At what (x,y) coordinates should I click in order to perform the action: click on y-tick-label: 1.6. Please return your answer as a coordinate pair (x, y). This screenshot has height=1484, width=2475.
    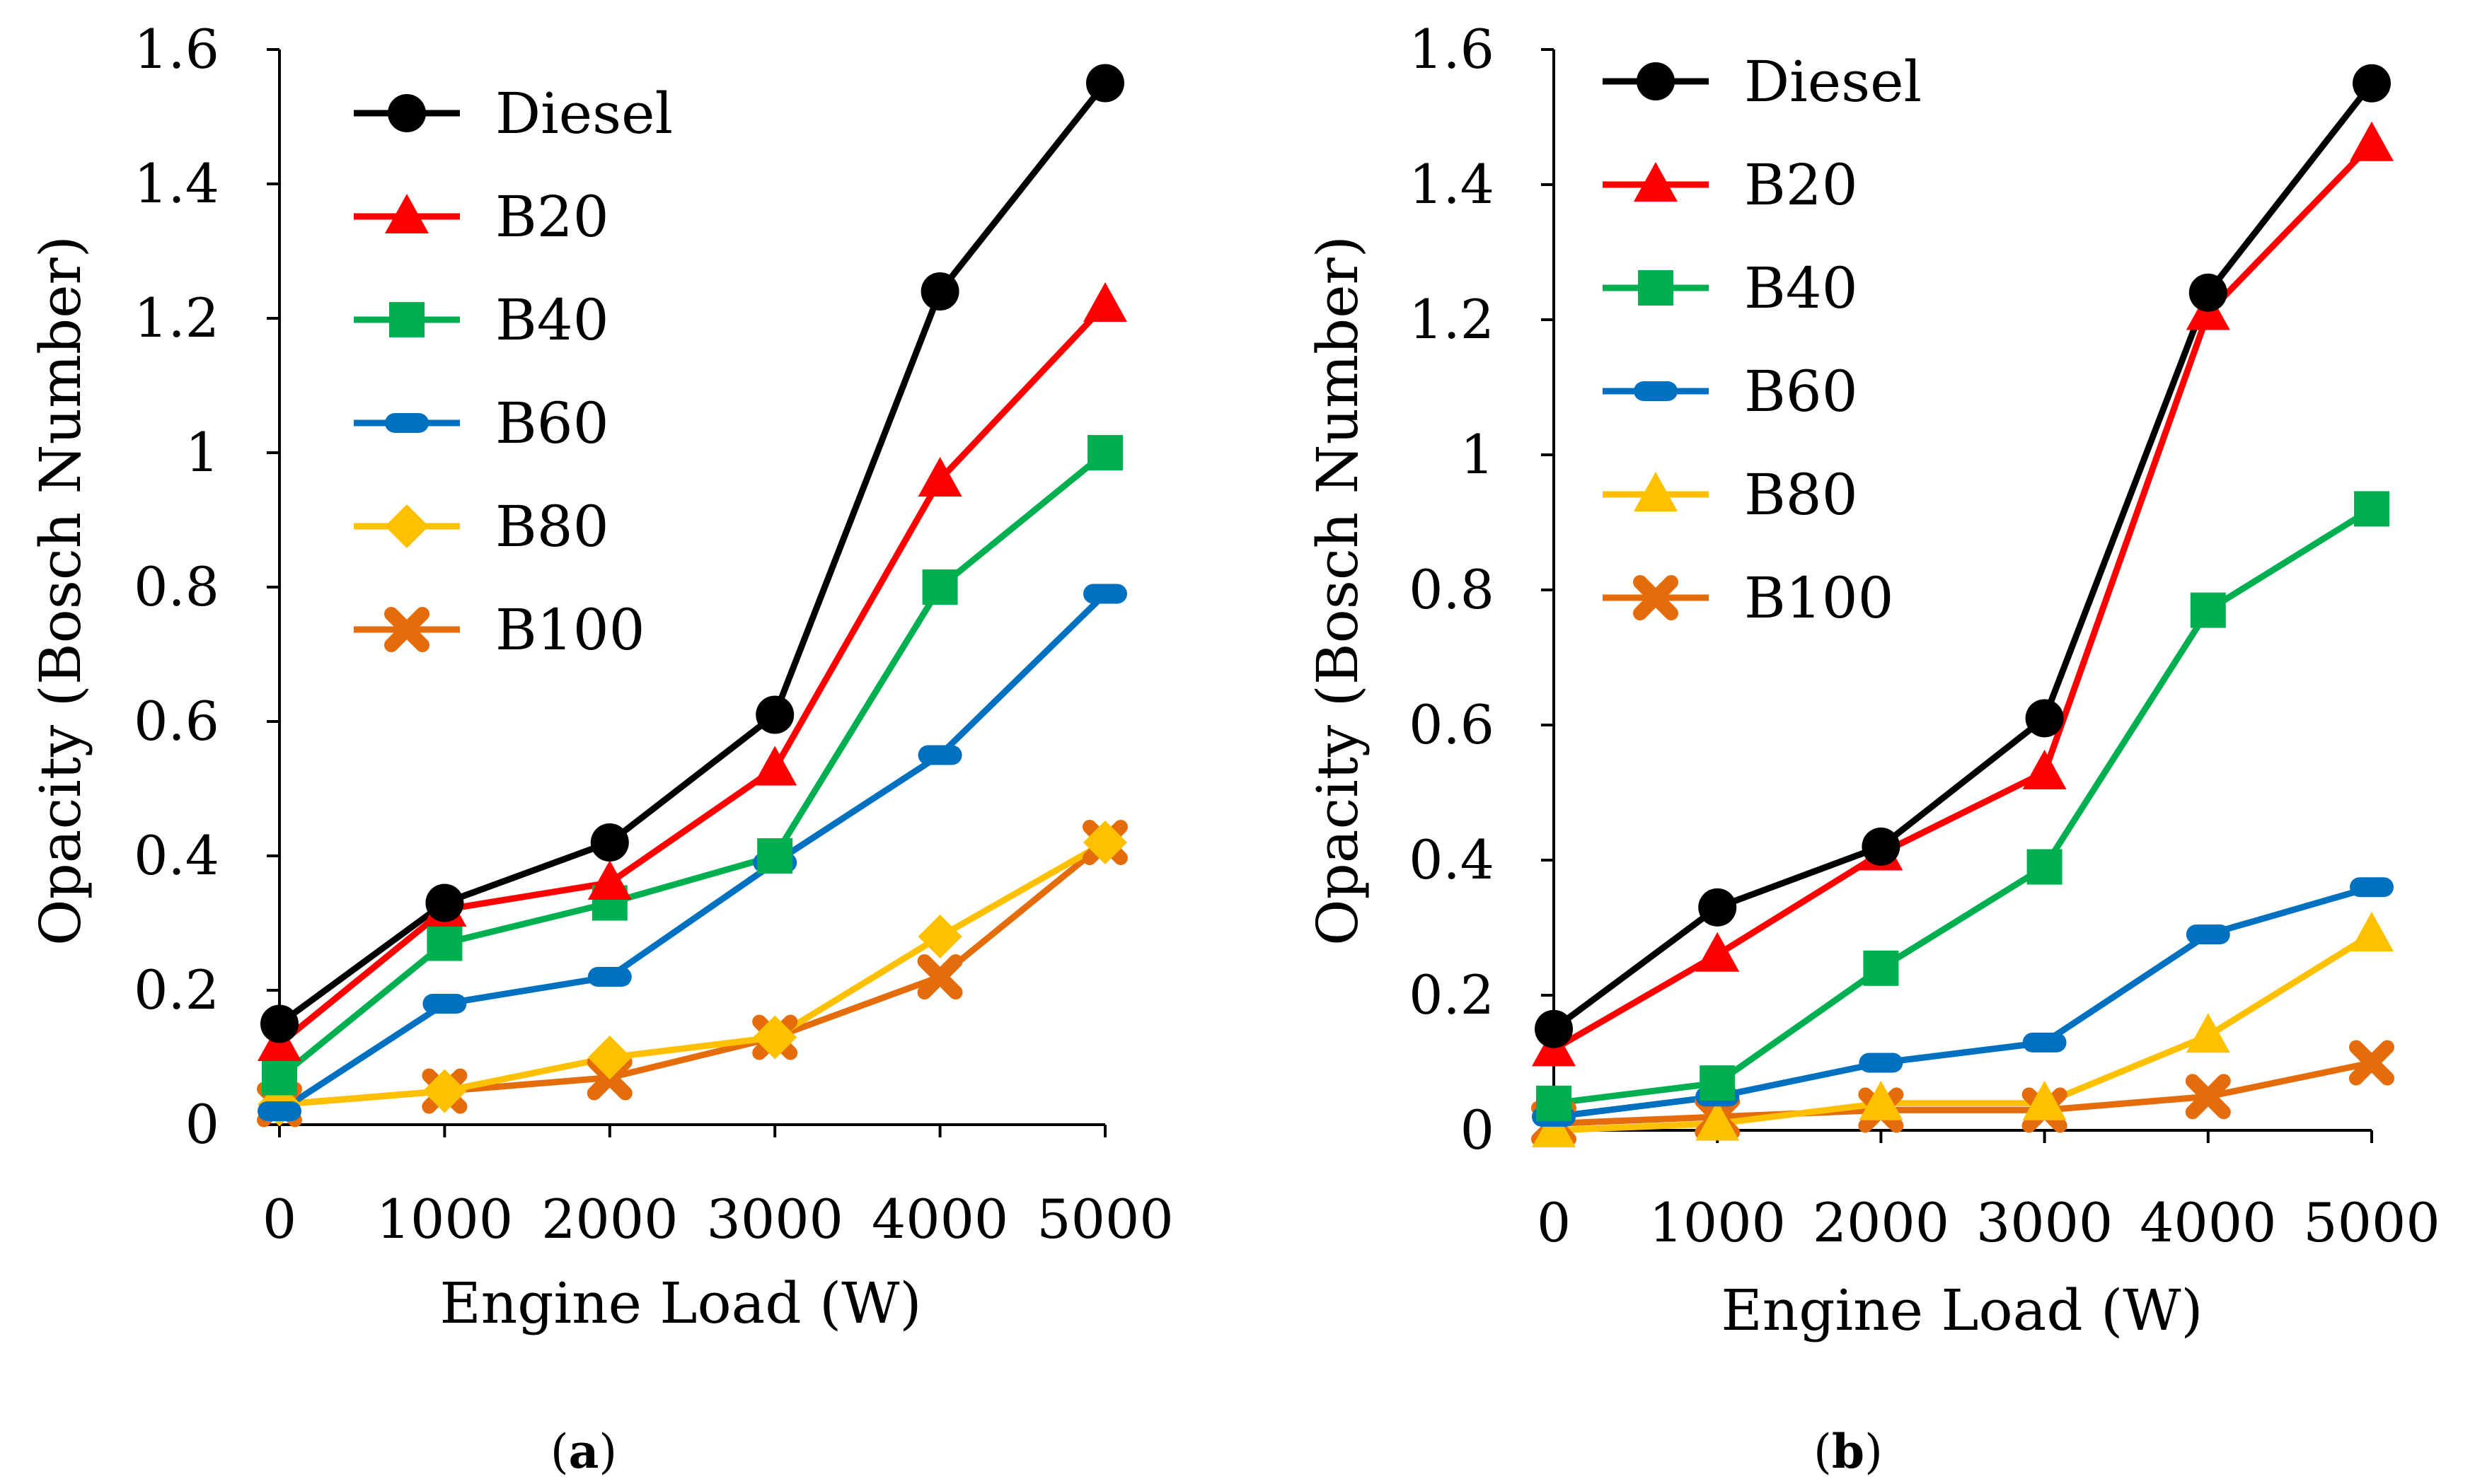
    Looking at the image, I should click on (1451, 49).